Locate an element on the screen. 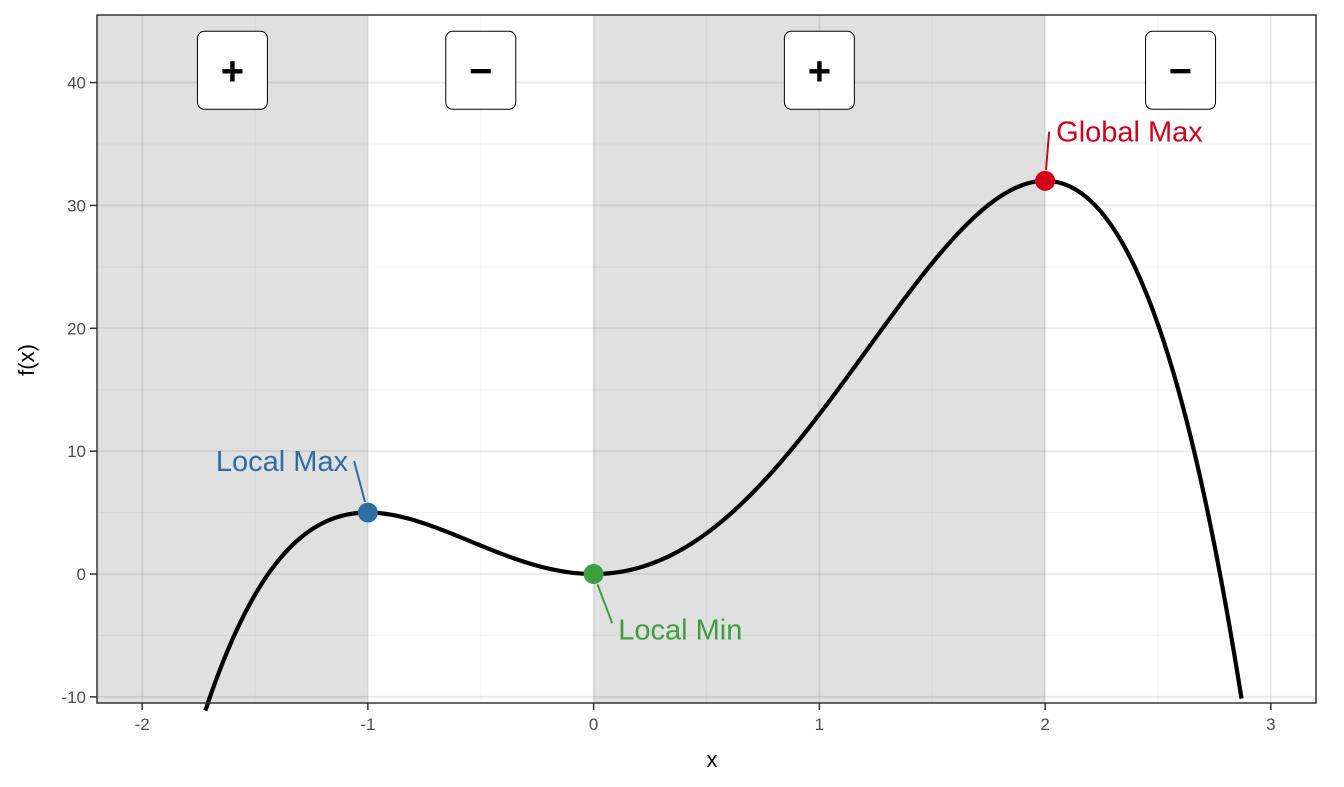 The width and height of the screenshot is (1344, 787). sign-boxes: + − + − is located at coordinates (706, 70).